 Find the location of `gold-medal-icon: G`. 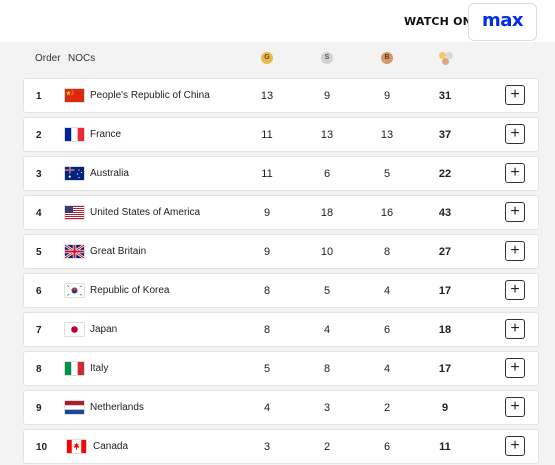

gold-medal-icon: G is located at coordinates (267, 58).